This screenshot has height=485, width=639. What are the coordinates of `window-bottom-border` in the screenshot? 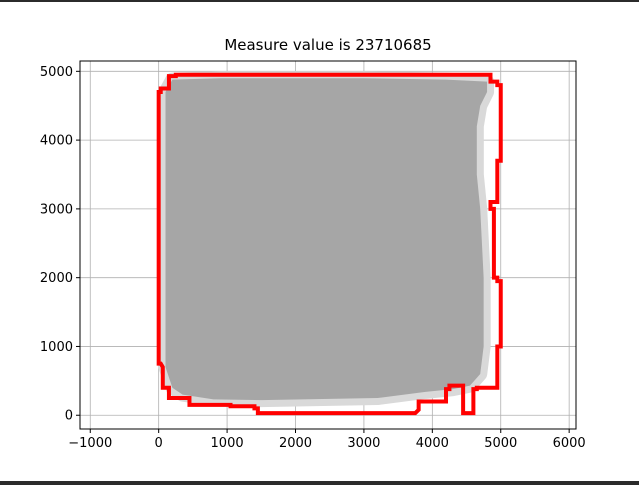 It's located at (319, 483).